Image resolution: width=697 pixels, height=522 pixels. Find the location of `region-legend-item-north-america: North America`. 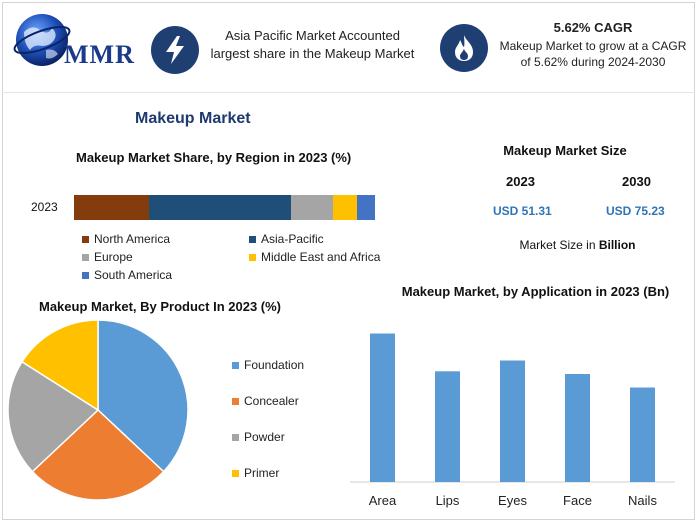

region-legend-item-north-america: North America is located at coordinates (126, 239).